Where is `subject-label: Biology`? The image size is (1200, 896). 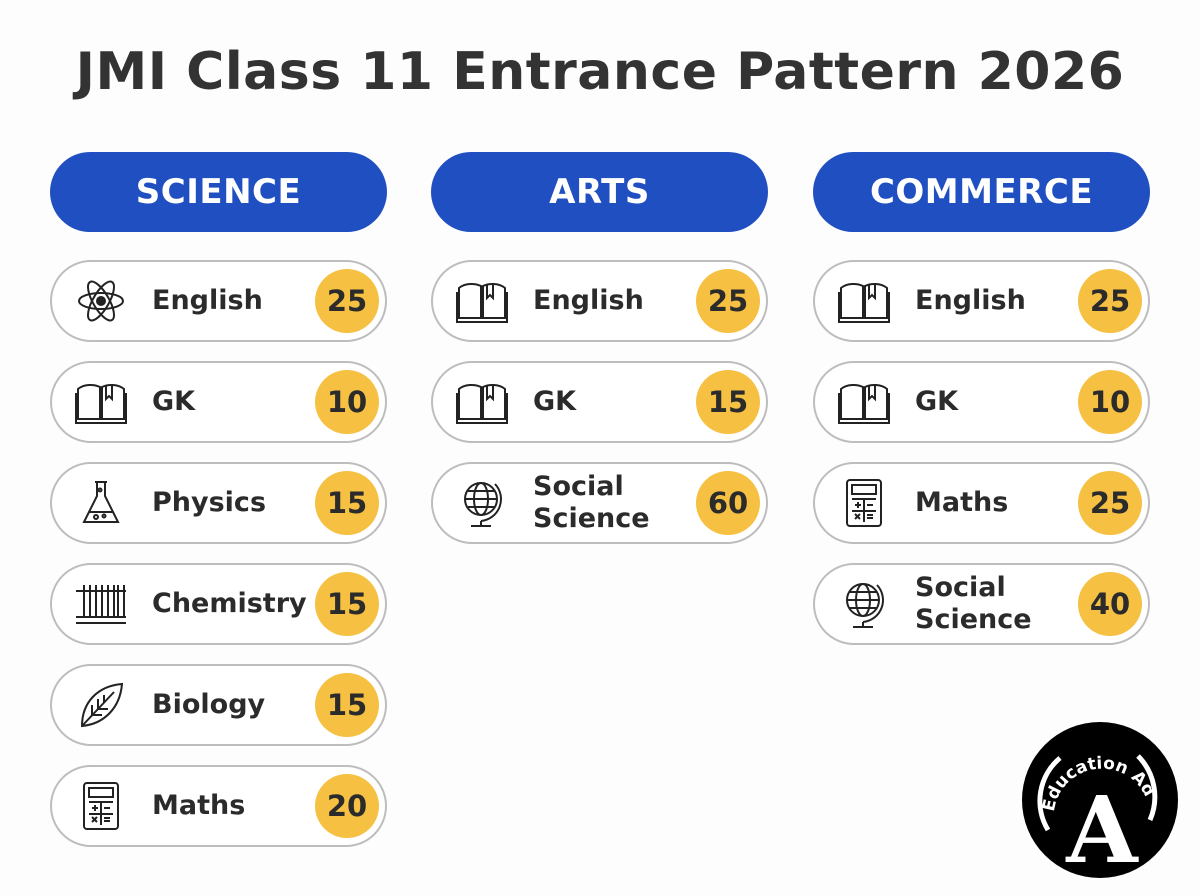 subject-label: Biology is located at coordinates (209, 704).